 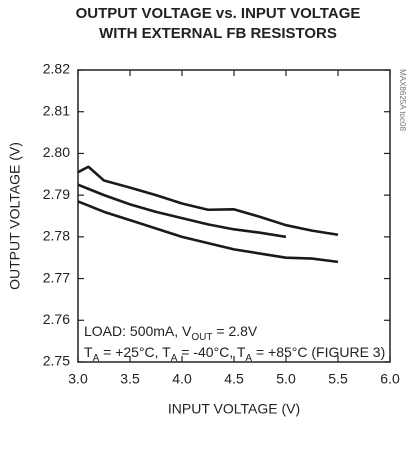 What do you see at coordinates (15, 216) in the screenshot?
I see `y-axis-label: OUTPUT VOLTAGE (V)` at bounding box center [15, 216].